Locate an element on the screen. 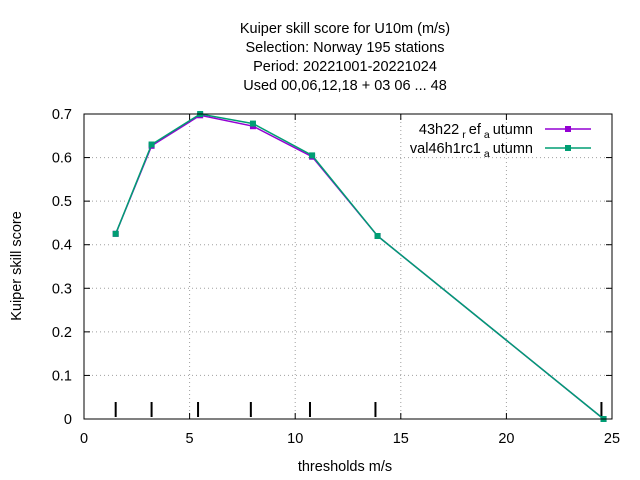 The width and height of the screenshot is (640, 480). threshold-markers is located at coordinates (358, 409).